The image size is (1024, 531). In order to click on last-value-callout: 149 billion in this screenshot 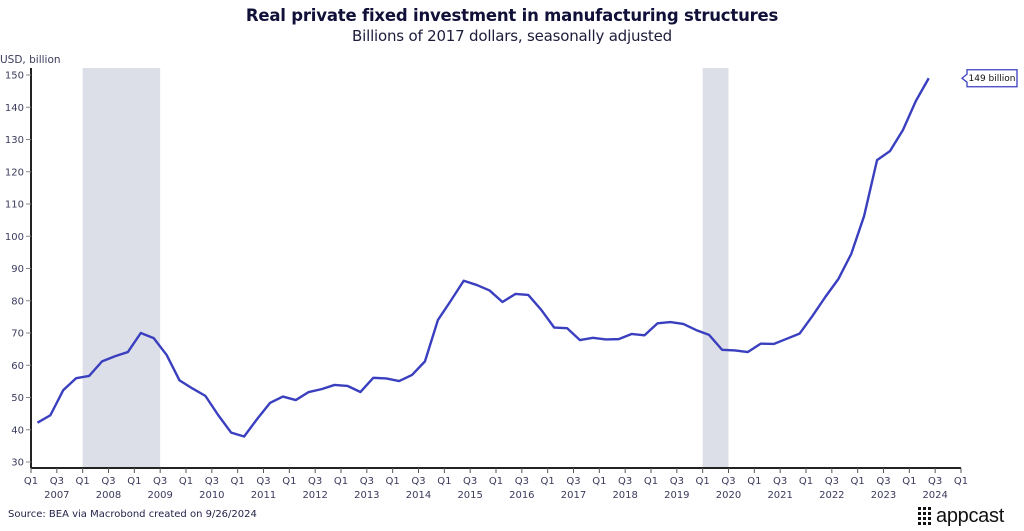, I will do `click(989, 78)`.